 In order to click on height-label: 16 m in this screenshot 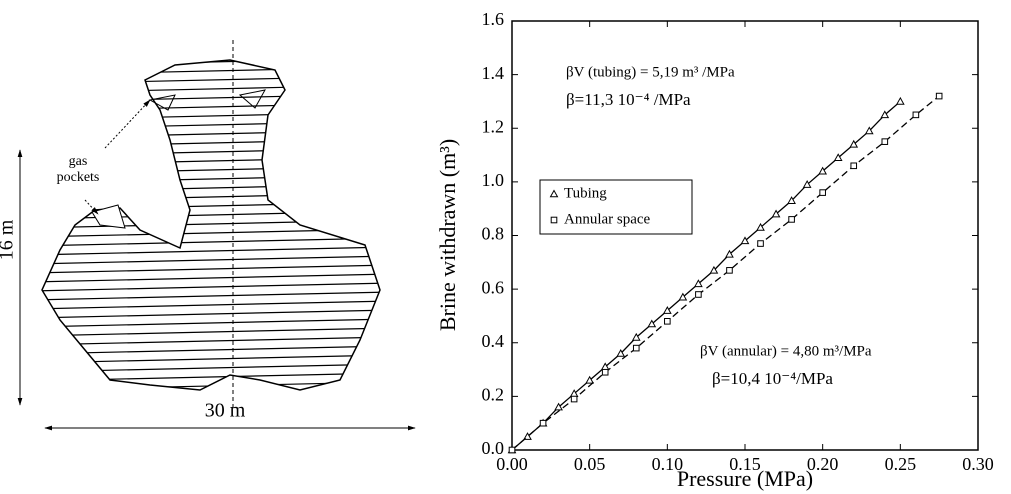, I will do `click(9, 239)`.